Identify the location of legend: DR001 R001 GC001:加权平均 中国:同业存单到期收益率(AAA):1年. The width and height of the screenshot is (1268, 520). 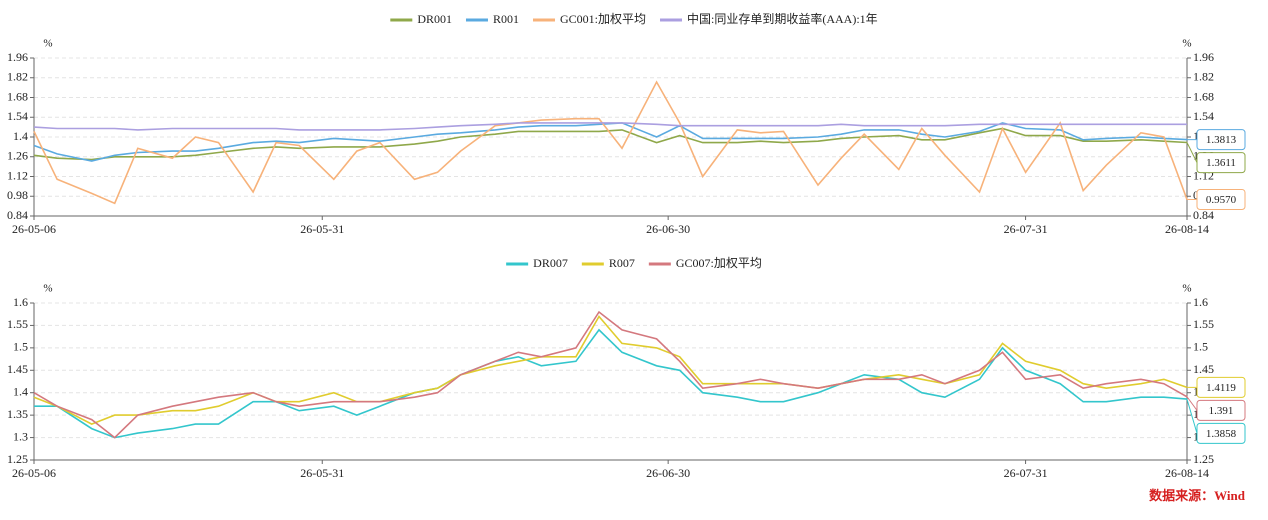
(634, 18).